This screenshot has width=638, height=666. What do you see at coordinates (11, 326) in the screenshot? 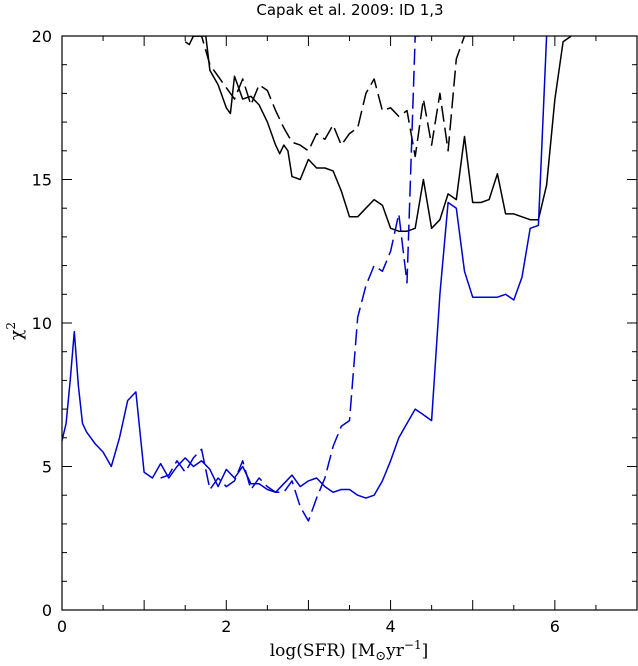
I see `y-axis-label-exp: 2` at bounding box center [11, 326].